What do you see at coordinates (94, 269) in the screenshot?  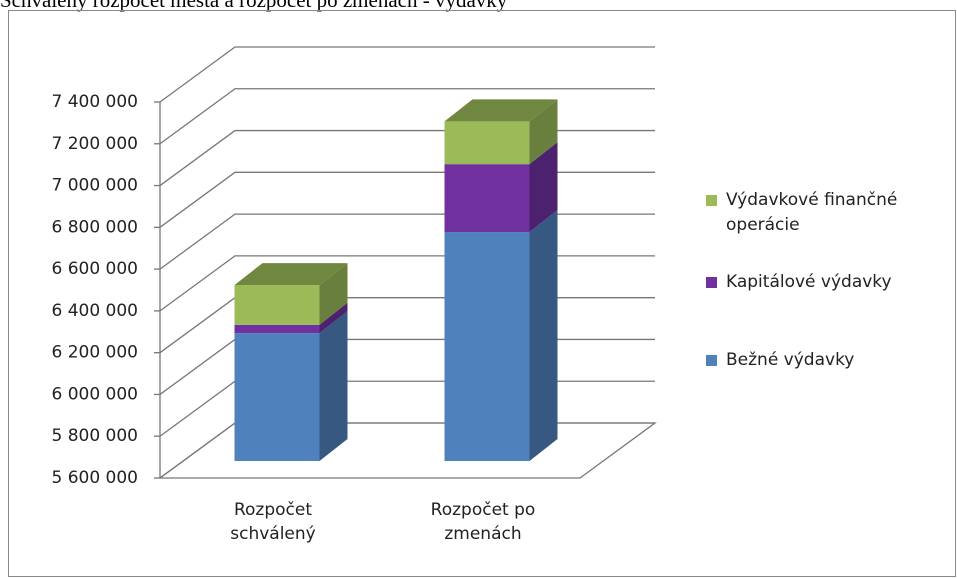 I see `y-tick-label: 6 600 000` at bounding box center [94, 269].